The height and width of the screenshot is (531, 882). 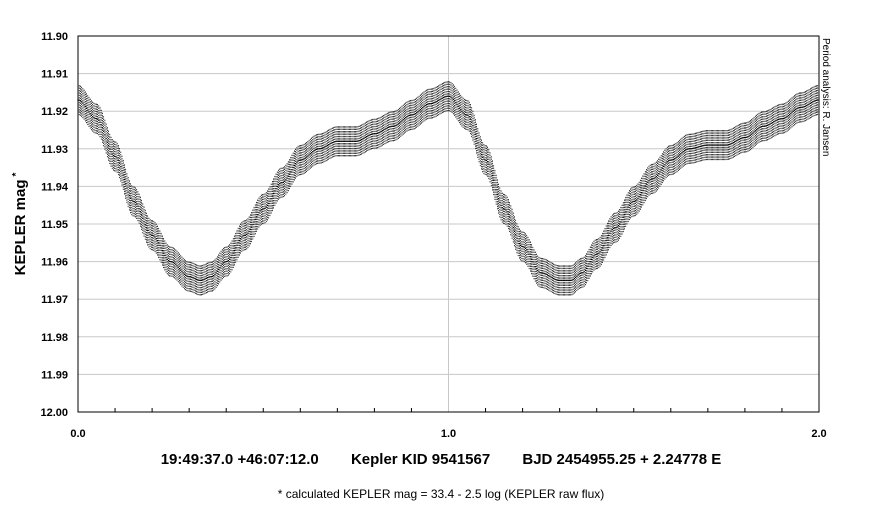 I want to click on y-tick-label: 11.99, so click(x=54, y=375).